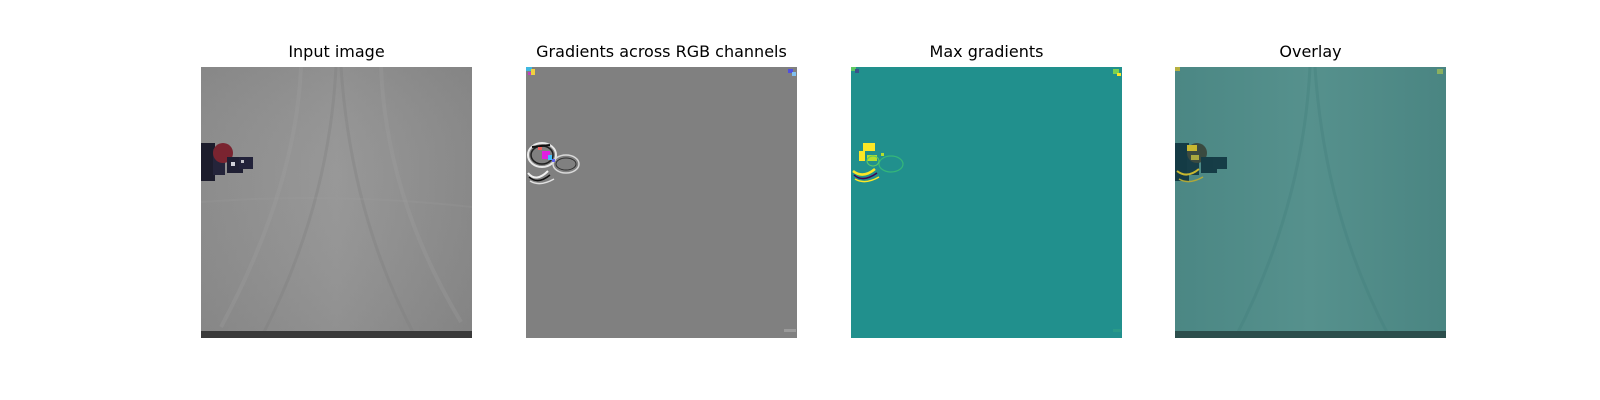 The image size is (1600, 400). Describe the element at coordinates (336, 202) in the screenshot. I see `input-image` at that location.